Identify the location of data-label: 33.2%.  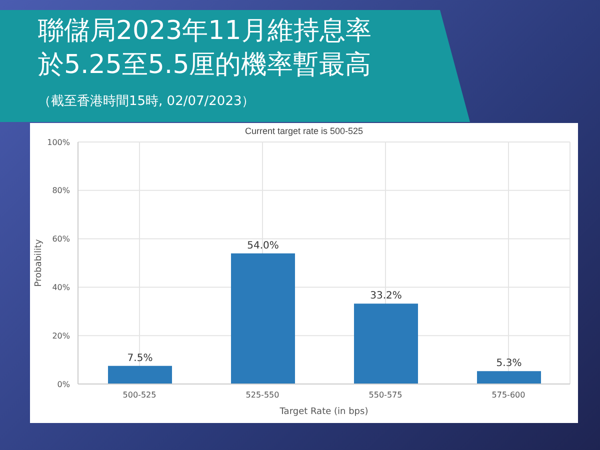
(386, 296).